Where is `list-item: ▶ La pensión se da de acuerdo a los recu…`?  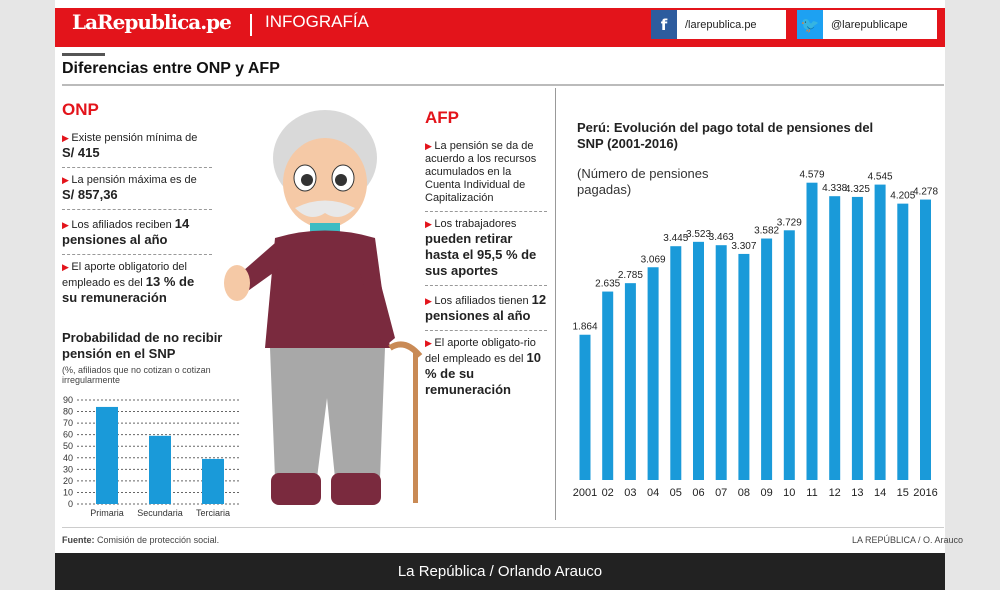 list-item: ▶ La pensión se da de acuerdo a los recu… is located at coordinates (486, 176).